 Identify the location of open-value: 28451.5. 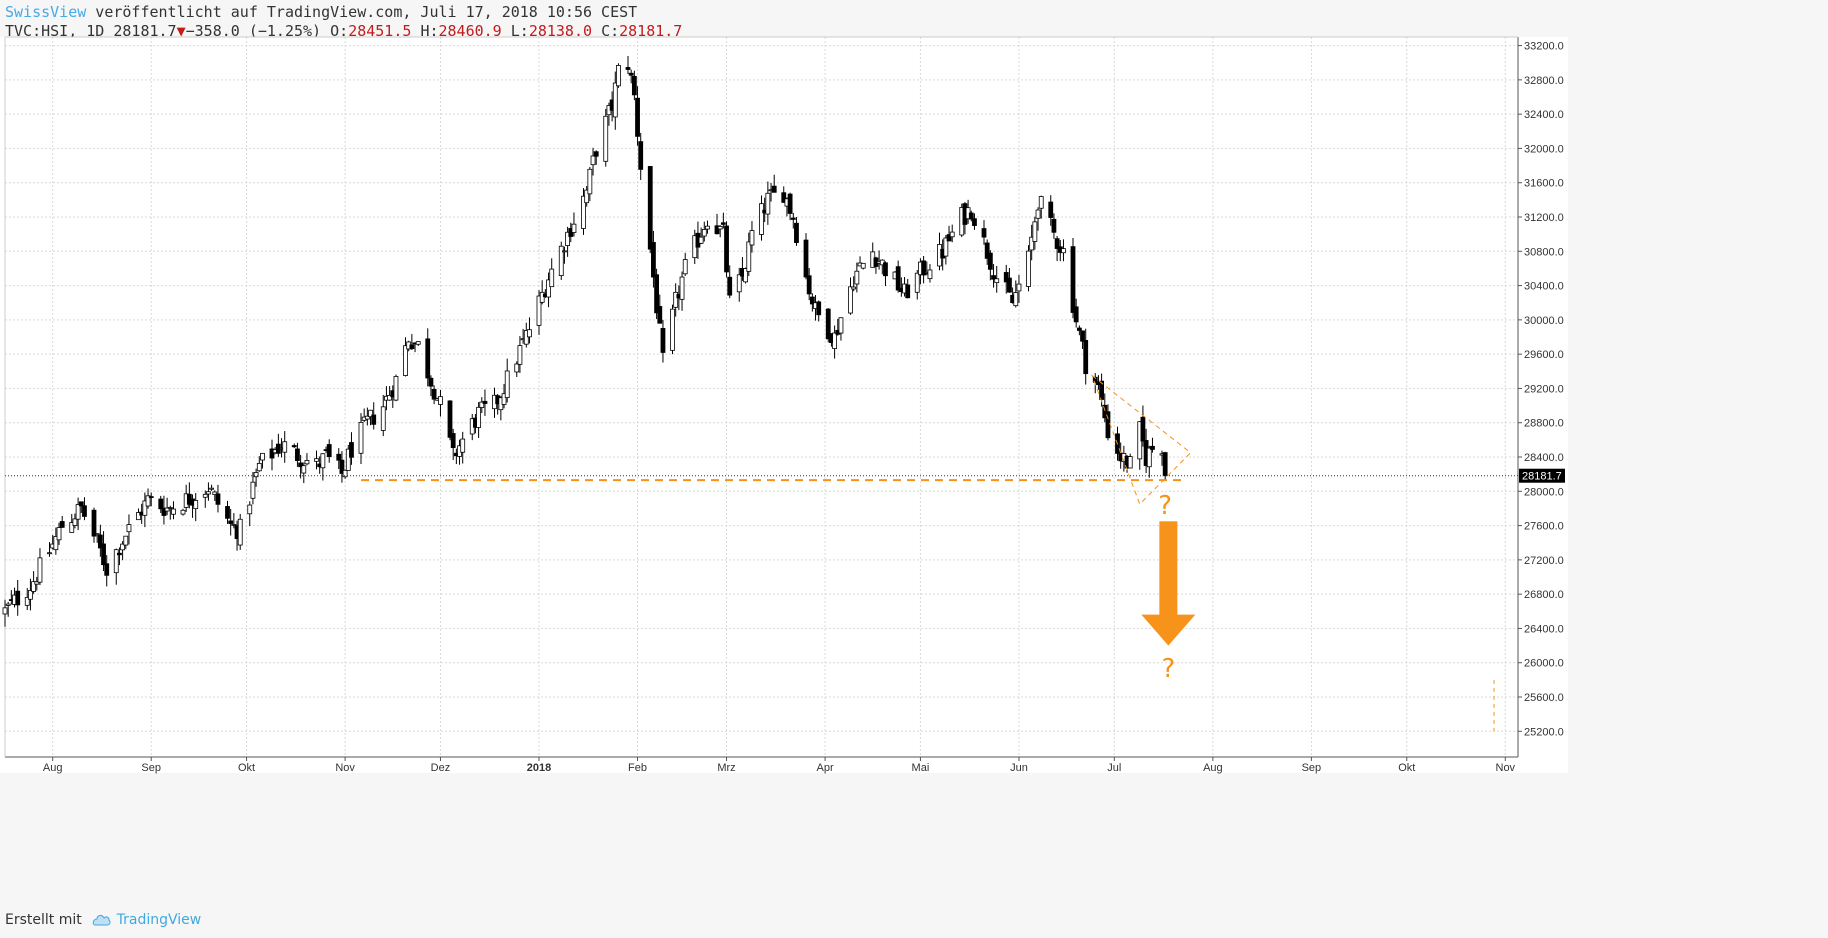
(380, 31).